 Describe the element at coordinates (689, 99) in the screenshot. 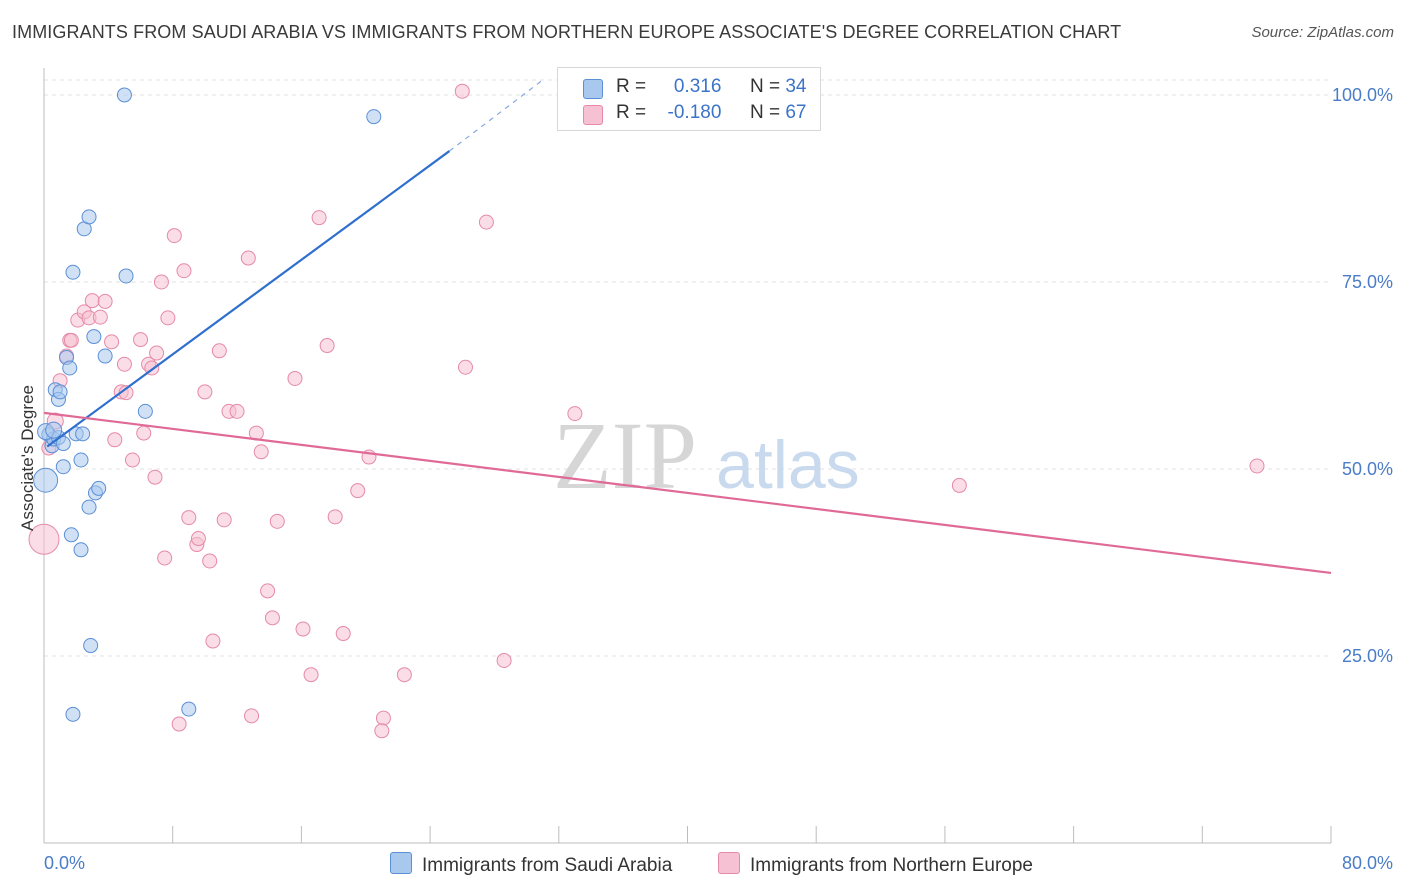

I see `correlation-legend: R = 0.316 N = 34 R = -0.180 N = 67` at that location.